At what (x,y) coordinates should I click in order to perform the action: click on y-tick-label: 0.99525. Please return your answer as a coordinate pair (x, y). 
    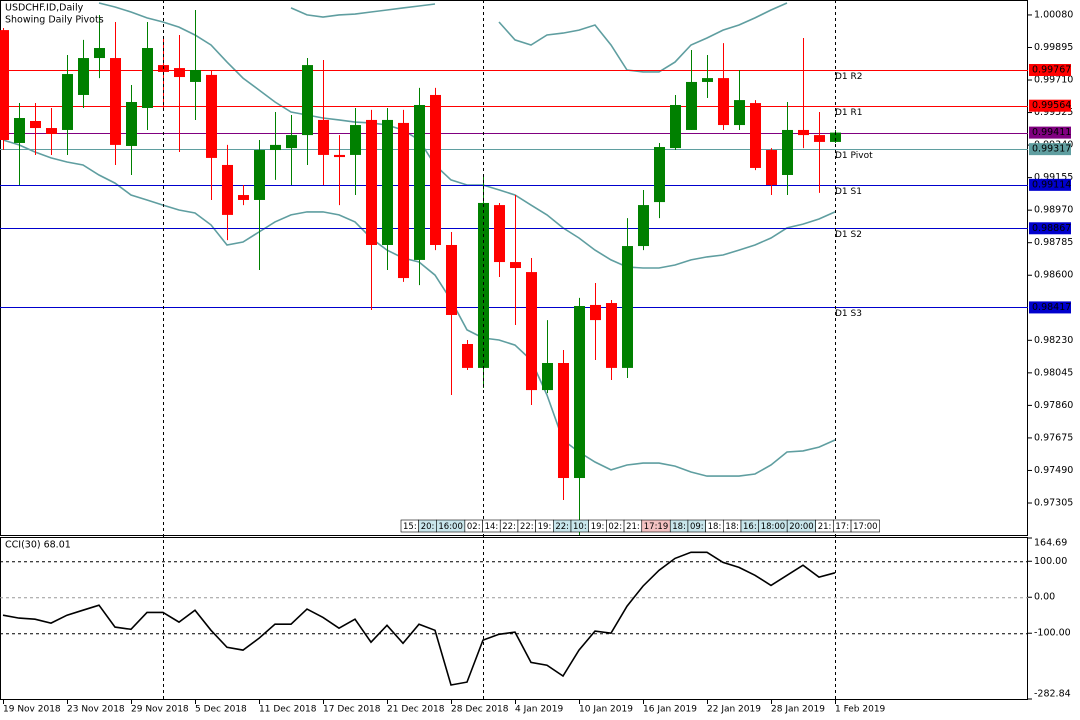
    Looking at the image, I should click on (1053, 112).